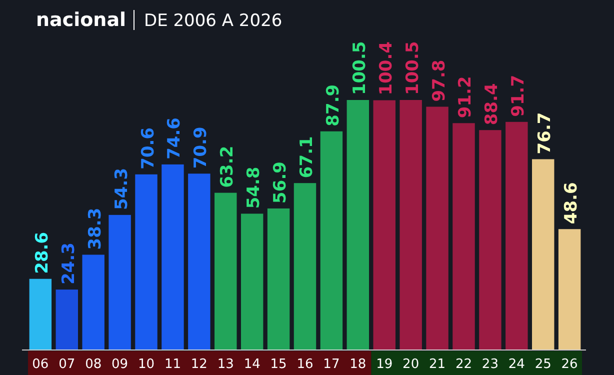  Describe the element at coordinates (81, 20) in the screenshot. I see `chart-title: nacional` at that location.